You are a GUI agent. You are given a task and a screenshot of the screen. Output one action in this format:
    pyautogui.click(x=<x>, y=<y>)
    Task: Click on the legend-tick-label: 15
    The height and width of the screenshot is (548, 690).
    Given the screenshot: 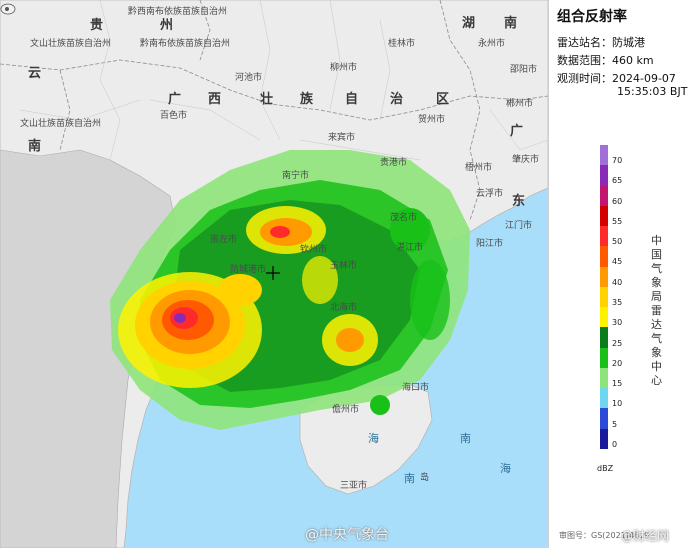 What is the action you would take?
    pyautogui.click(x=617, y=384)
    